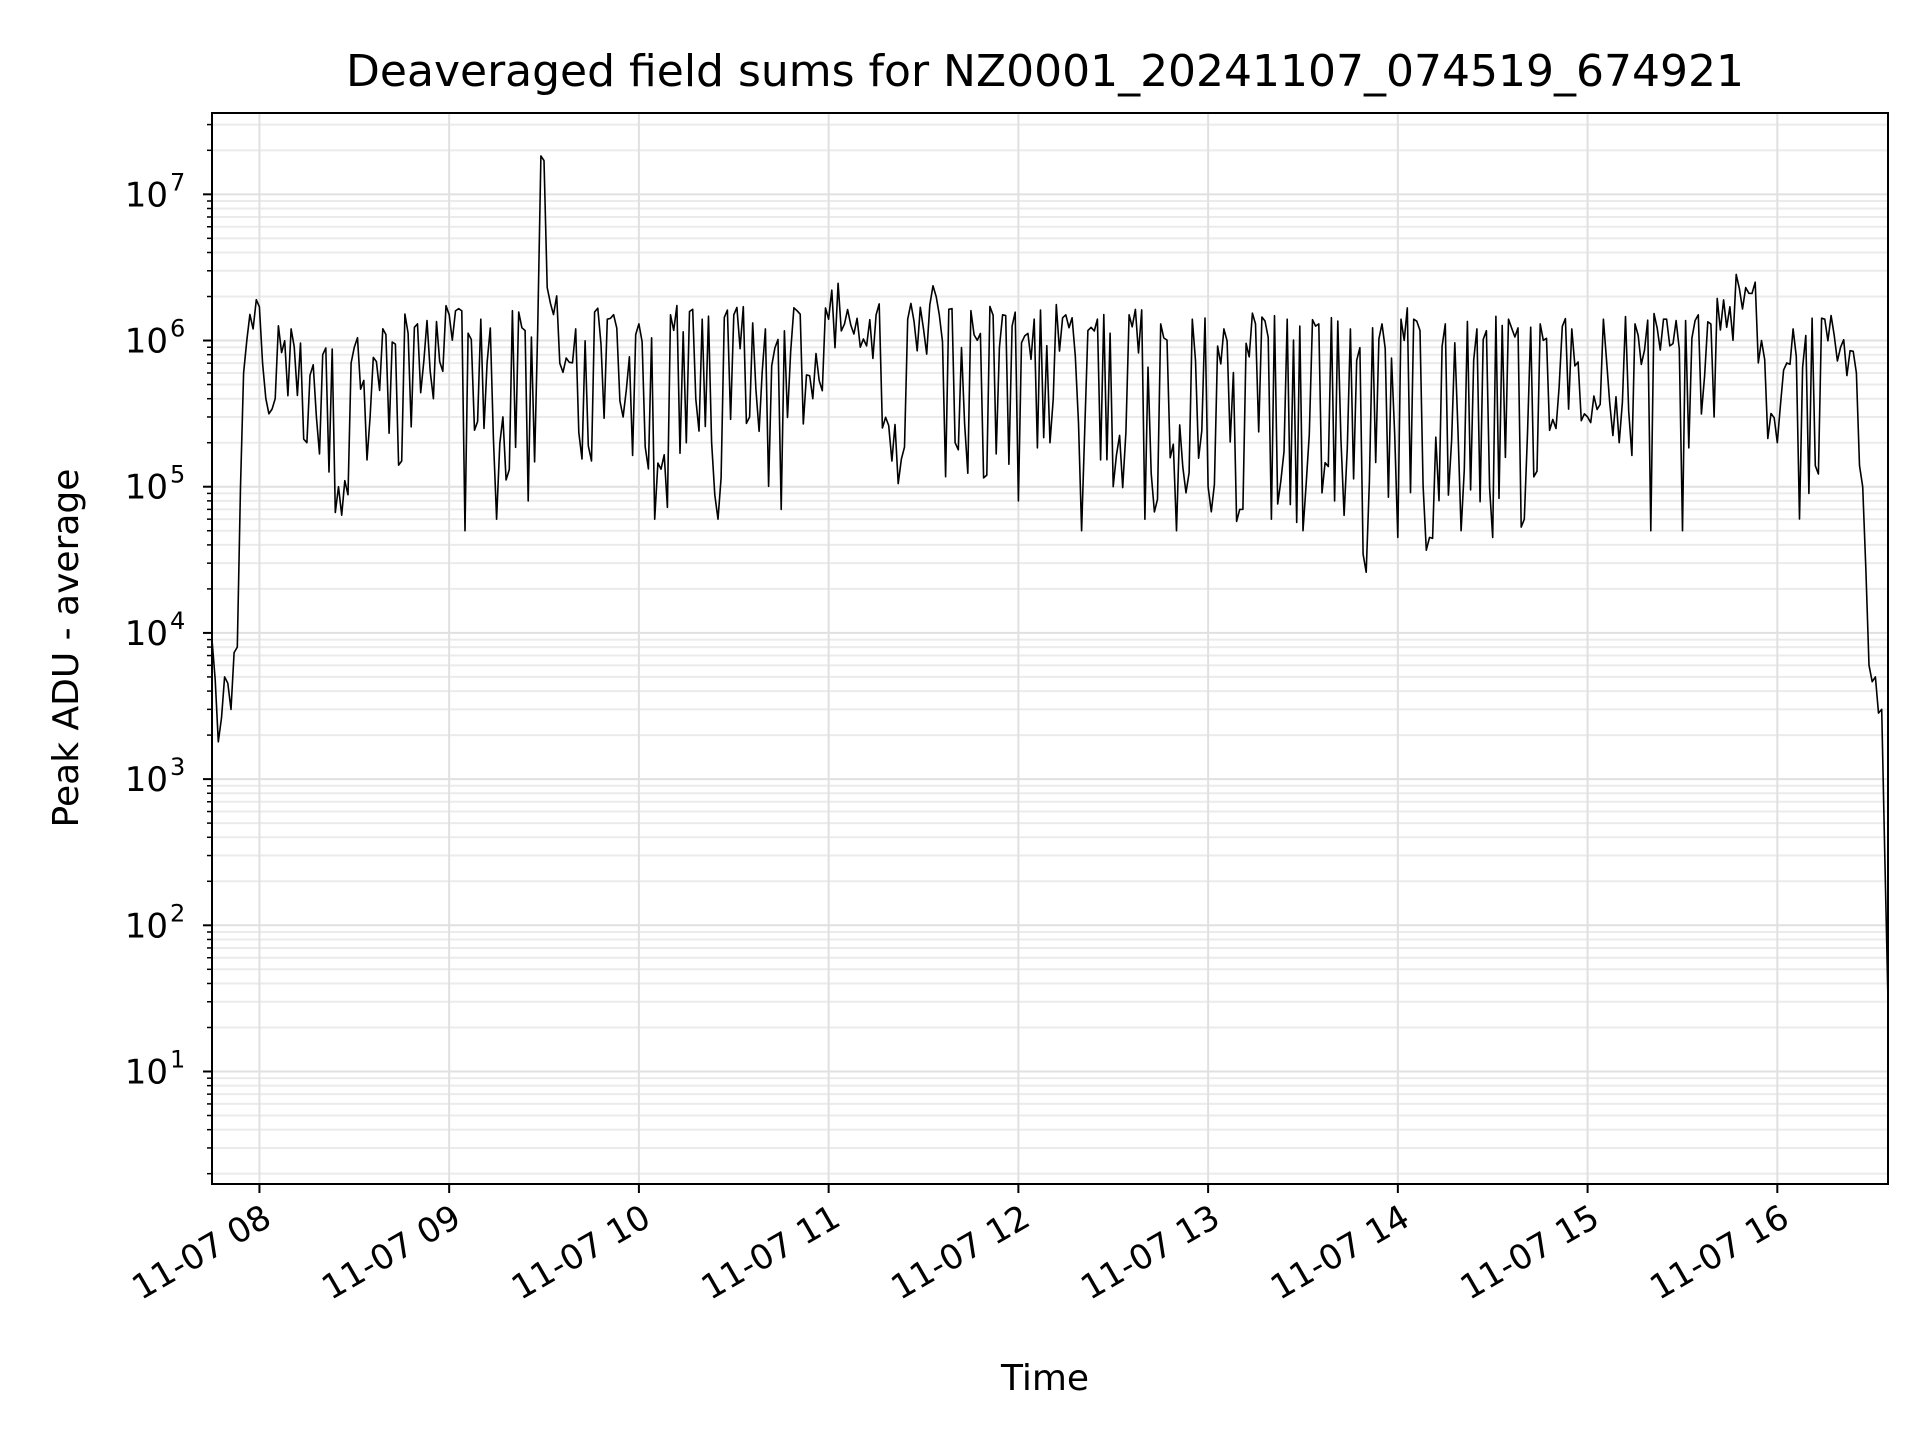 The height and width of the screenshot is (1440, 1920). What do you see at coordinates (1044, 1378) in the screenshot?
I see `x-axis-label: Time` at bounding box center [1044, 1378].